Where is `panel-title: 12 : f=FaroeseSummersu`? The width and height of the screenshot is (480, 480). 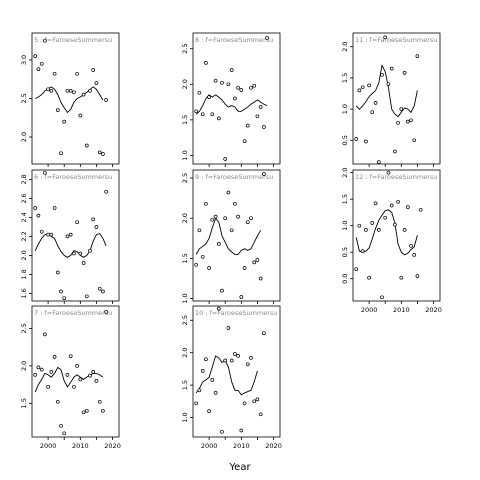
panel-title: 12 : f=FaroeseSummersu is located at coordinates (396, 177).